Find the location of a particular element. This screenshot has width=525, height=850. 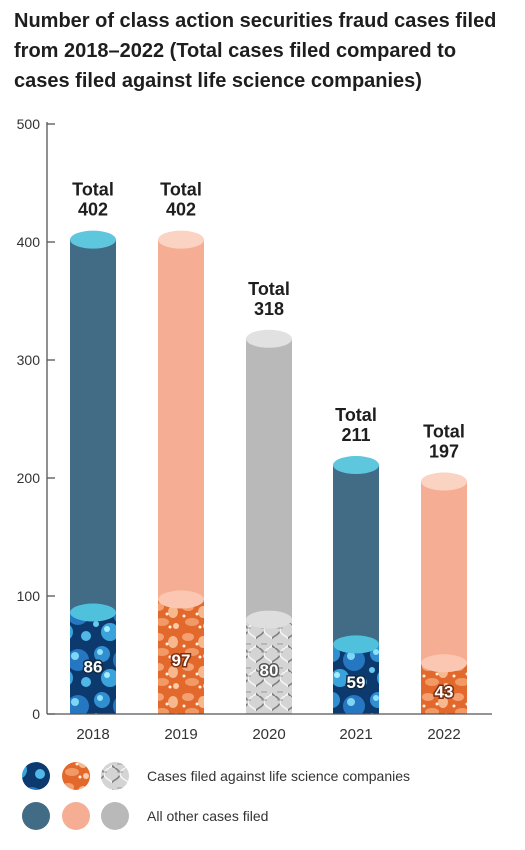

y-tick-label: 500 is located at coordinates (29, 124).